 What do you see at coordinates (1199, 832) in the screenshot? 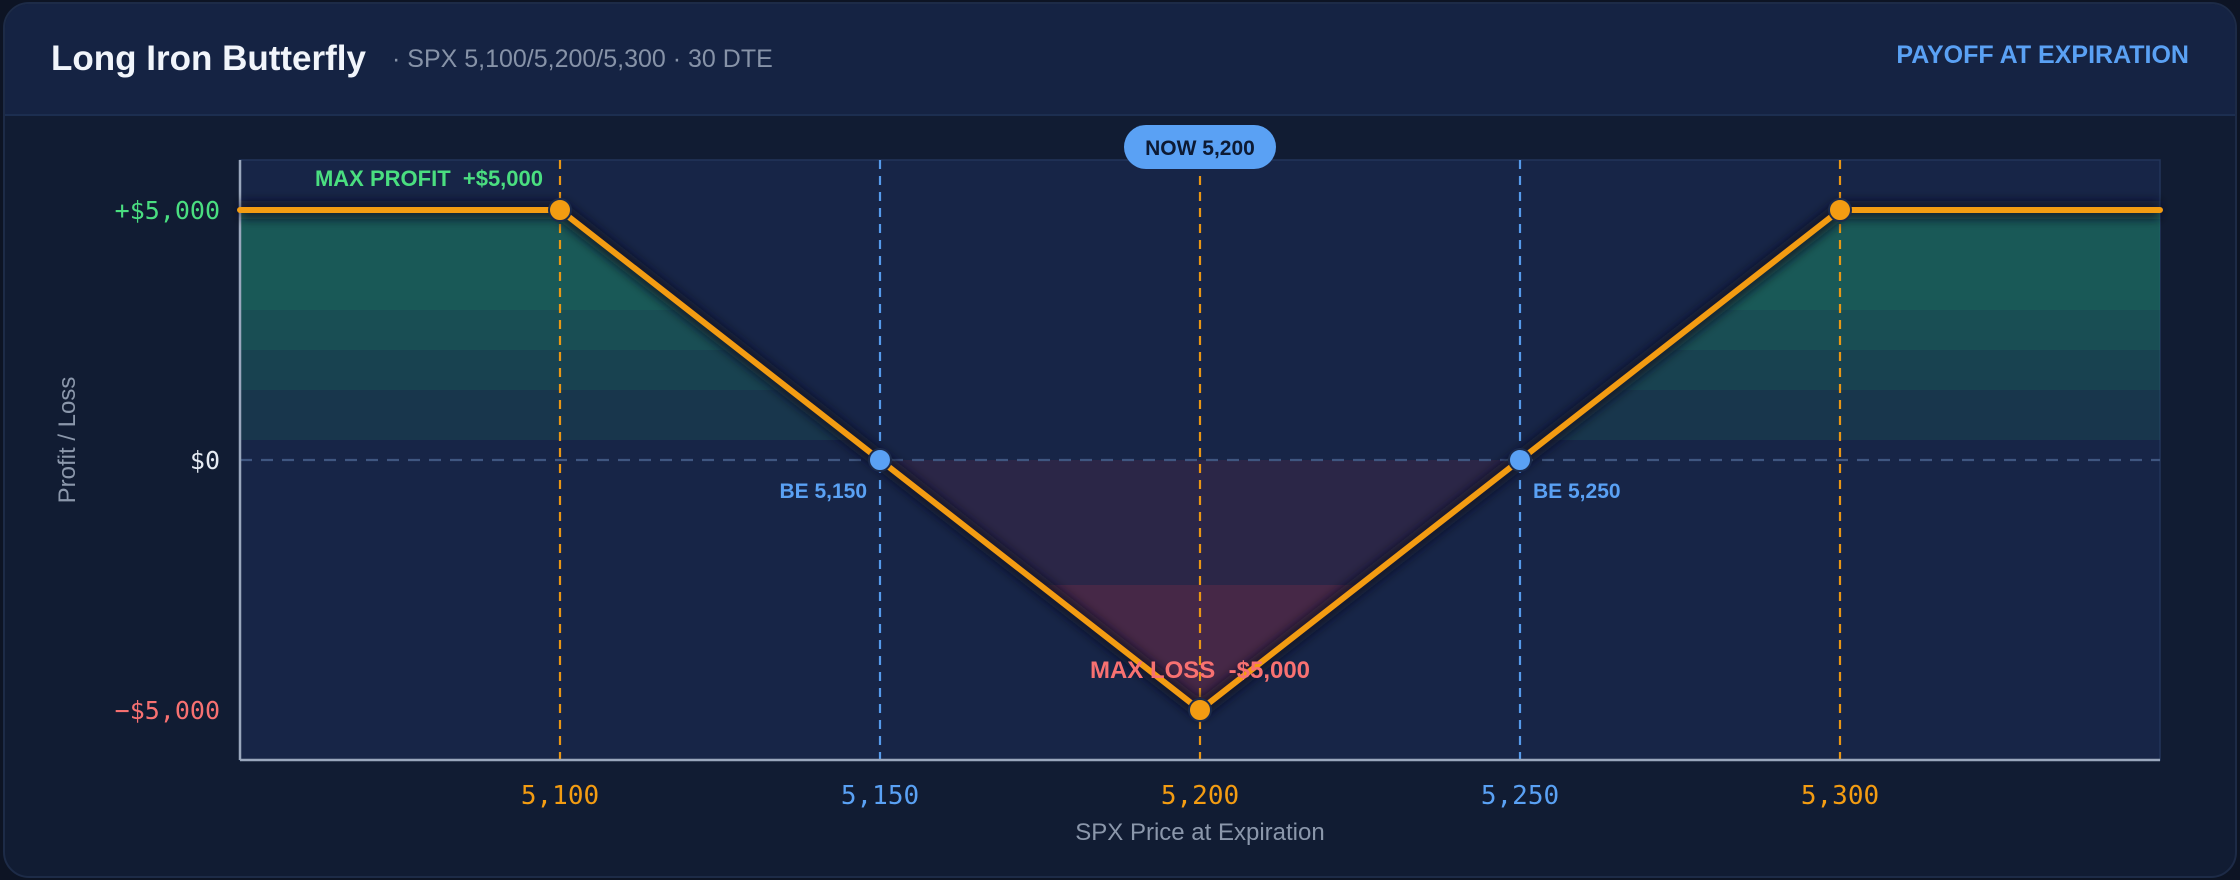
I see `x-axis-label: SPX Price at Expiration` at bounding box center [1199, 832].